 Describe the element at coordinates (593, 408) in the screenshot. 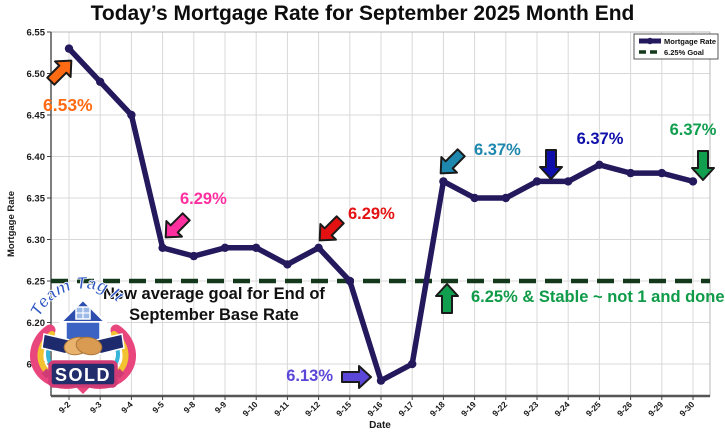

I see `x-tick-label-9-25: 9-25` at that location.